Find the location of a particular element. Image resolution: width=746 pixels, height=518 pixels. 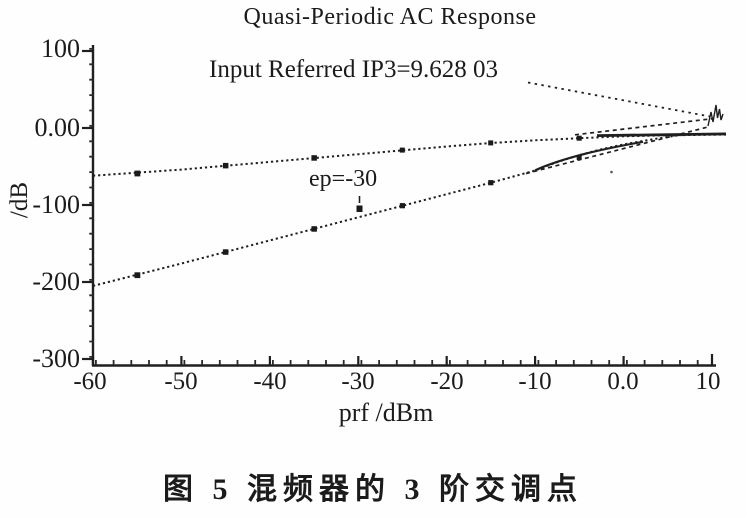

ep-marker is located at coordinates (359, 204).